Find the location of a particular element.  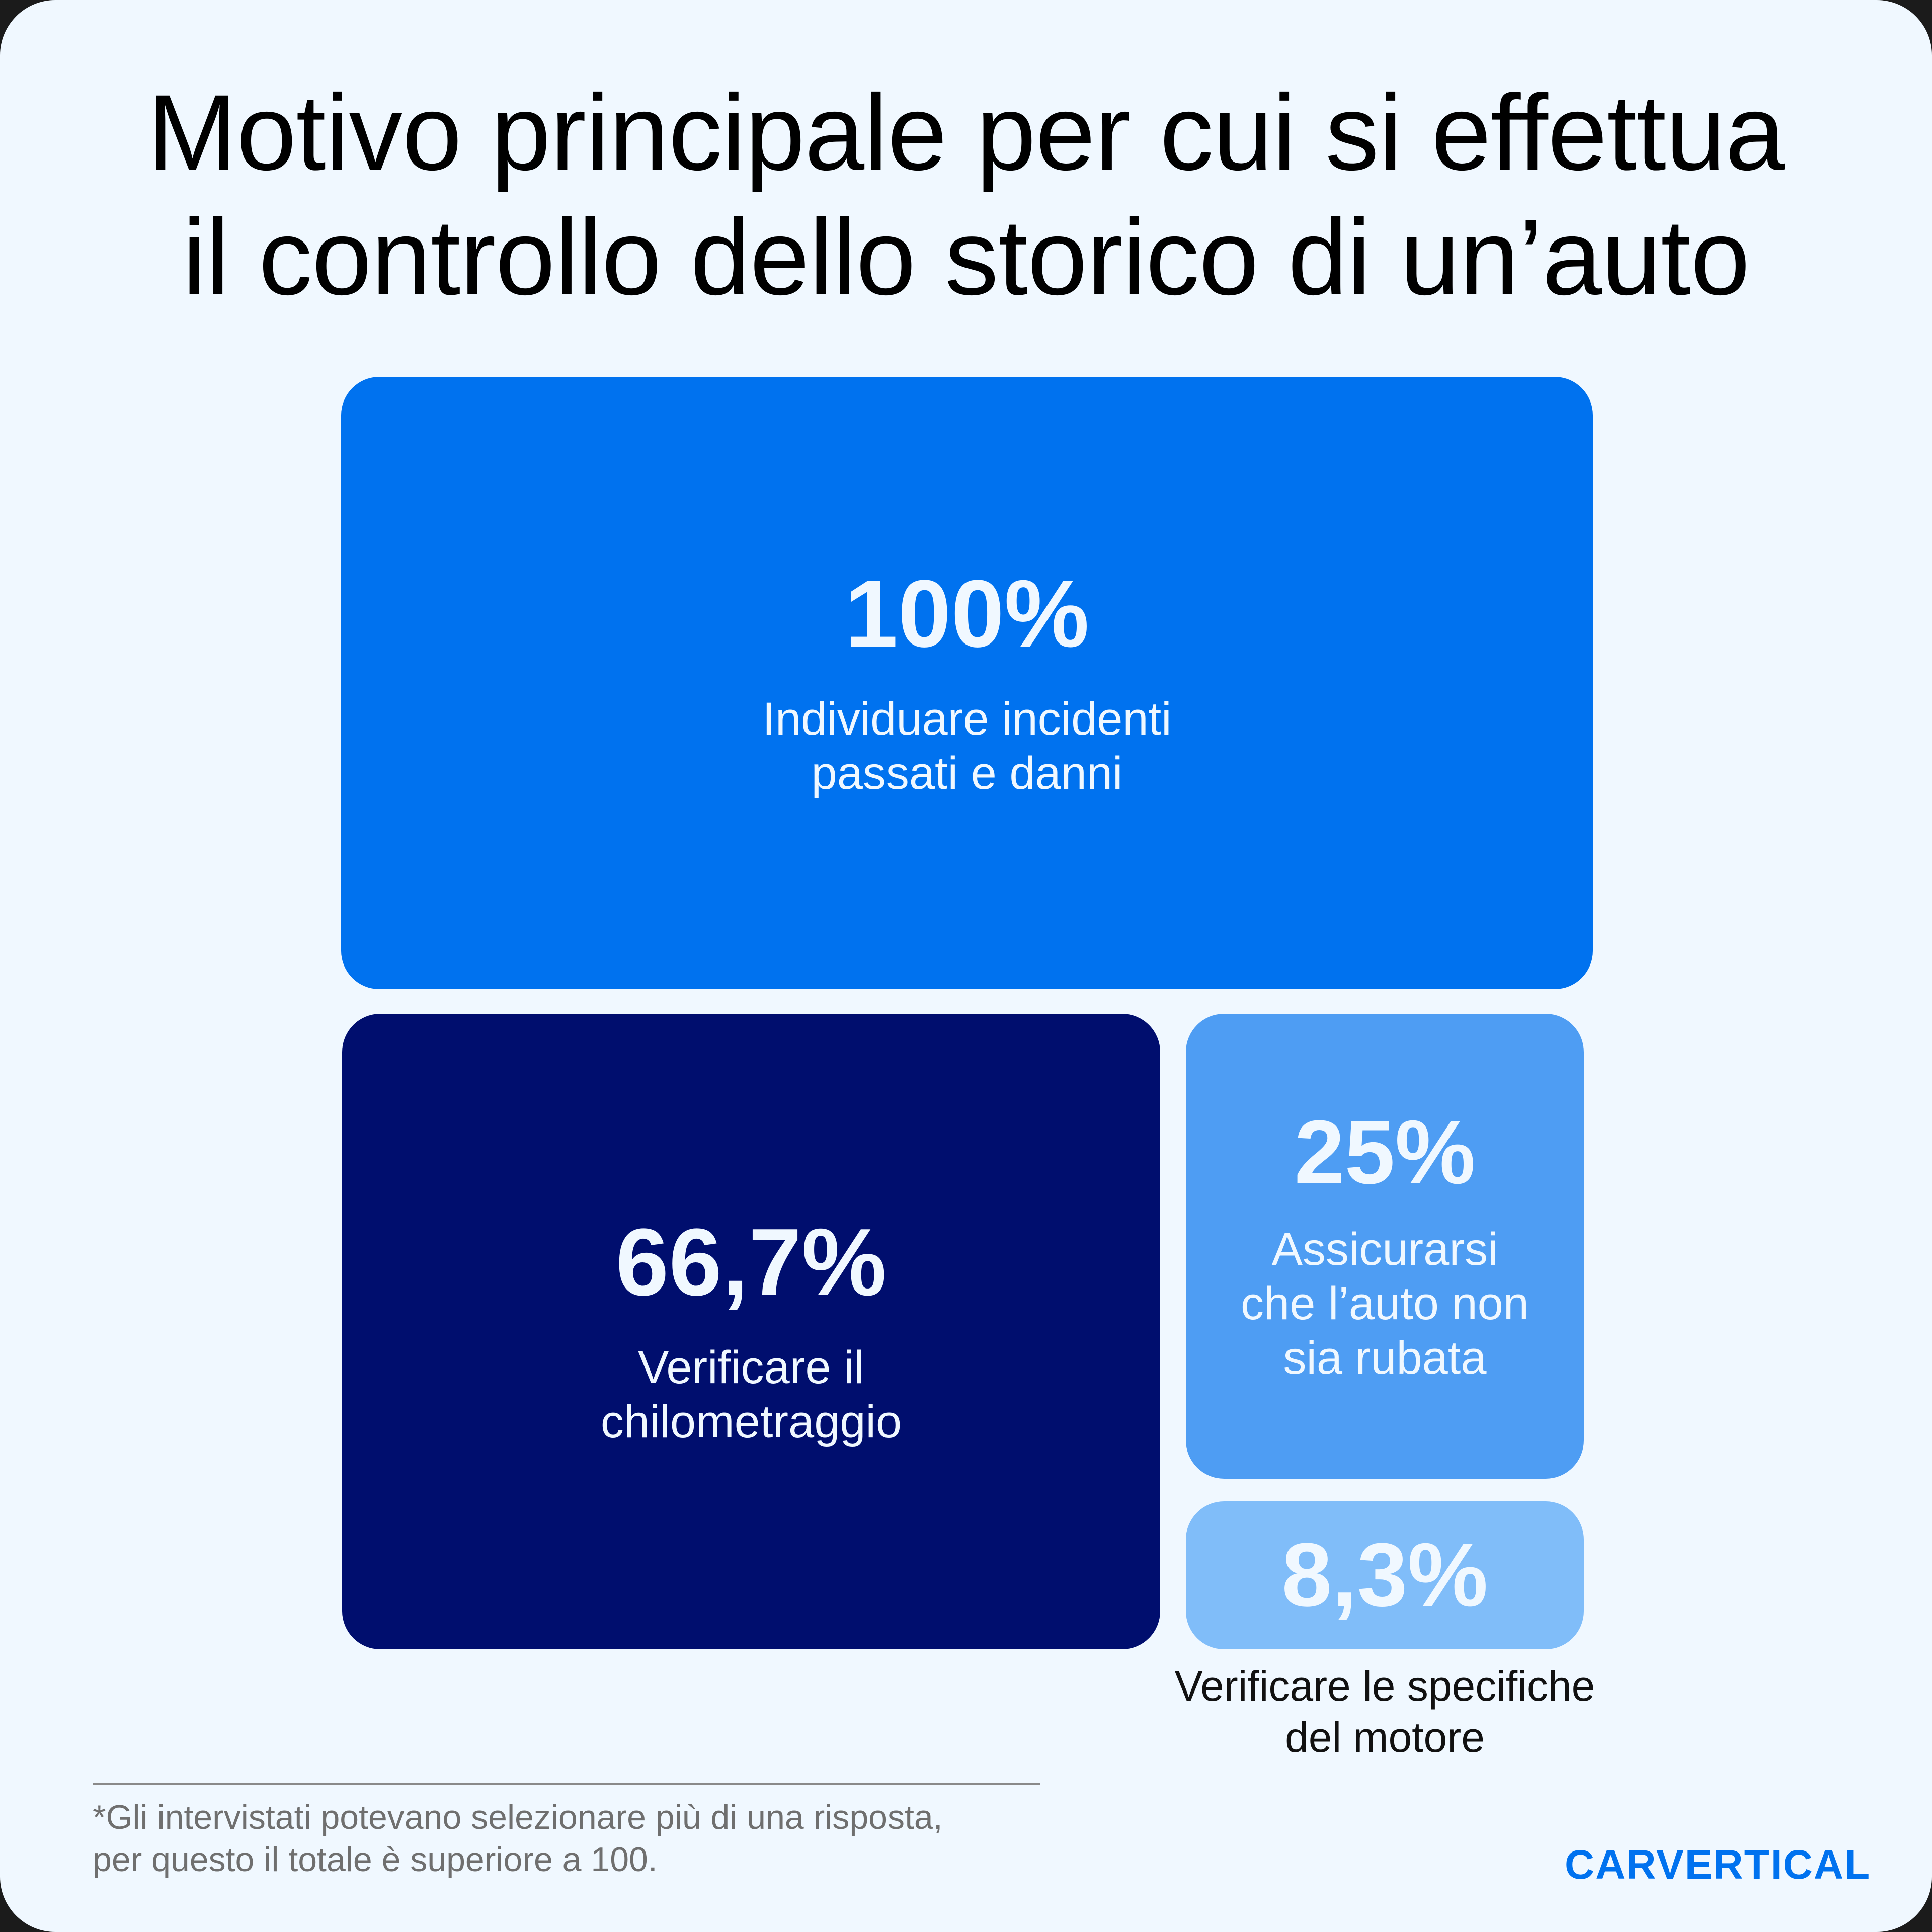

box-label-line: chilometraggio is located at coordinates (751, 1421).